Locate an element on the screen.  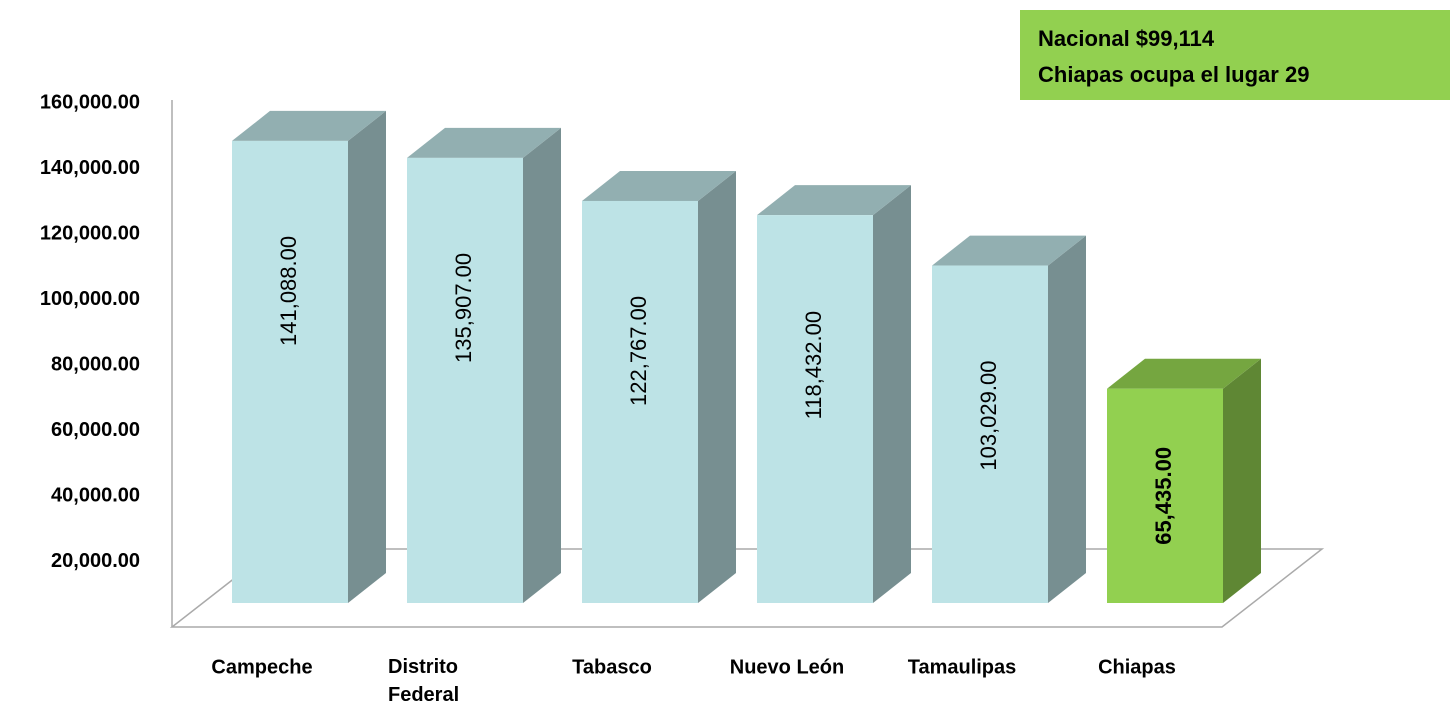
y-tick-label: 140,000.00 is located at coordinates (90, 168).